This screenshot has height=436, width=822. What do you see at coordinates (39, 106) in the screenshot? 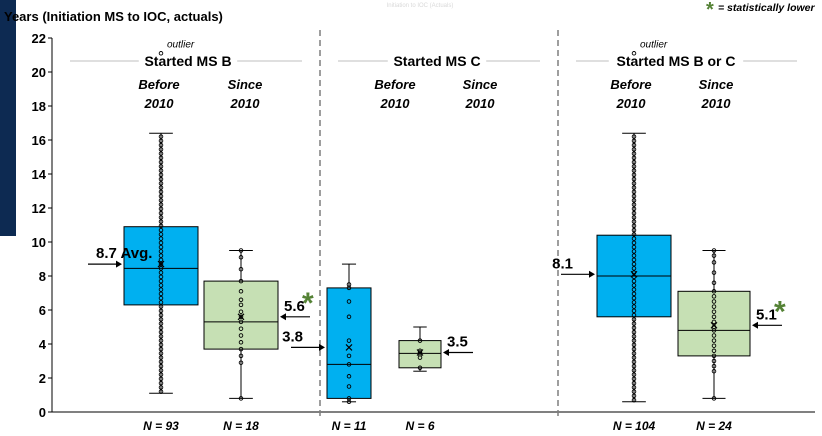
I see `y-tick-label: 18` at bounding box center [39, 106].